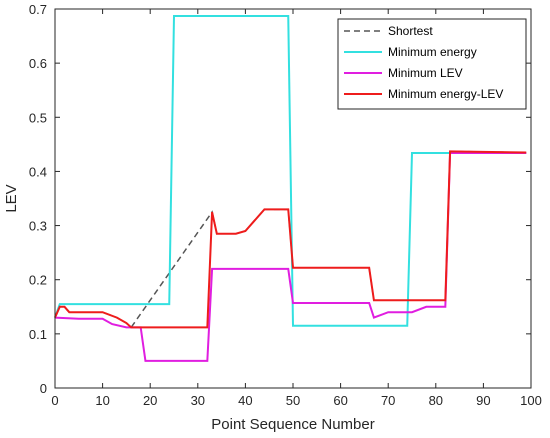 This screenshot has height=438, width=550. What do you see at coordinates (292, 424) in the screenshot?
I see `x-axis-label: Point Sequence Number` at bounding box center [292, 424].